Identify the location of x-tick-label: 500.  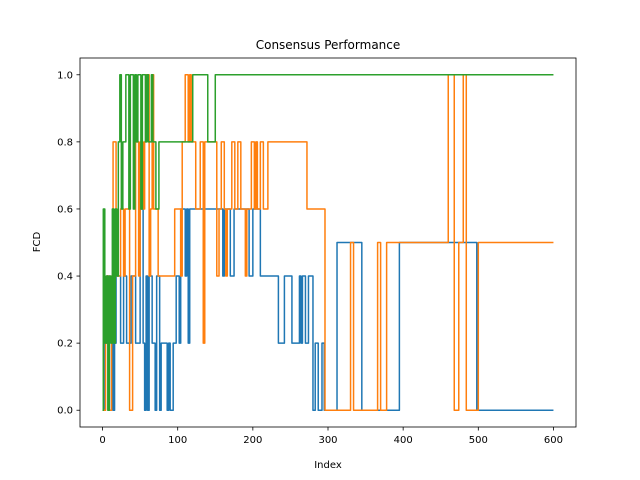
(478, 440).